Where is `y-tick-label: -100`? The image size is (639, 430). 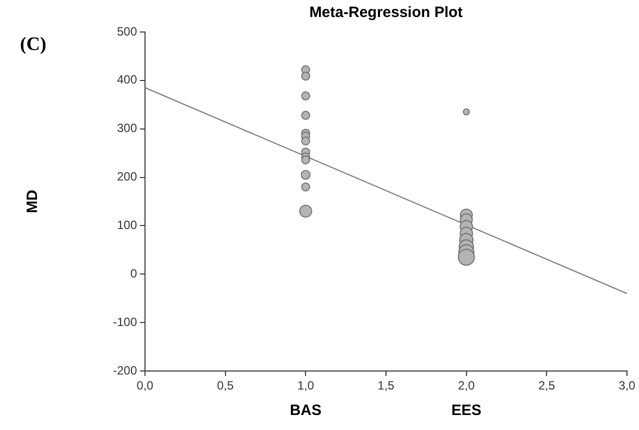 y-tick-label: -100 is located at coordinates (125, 321).